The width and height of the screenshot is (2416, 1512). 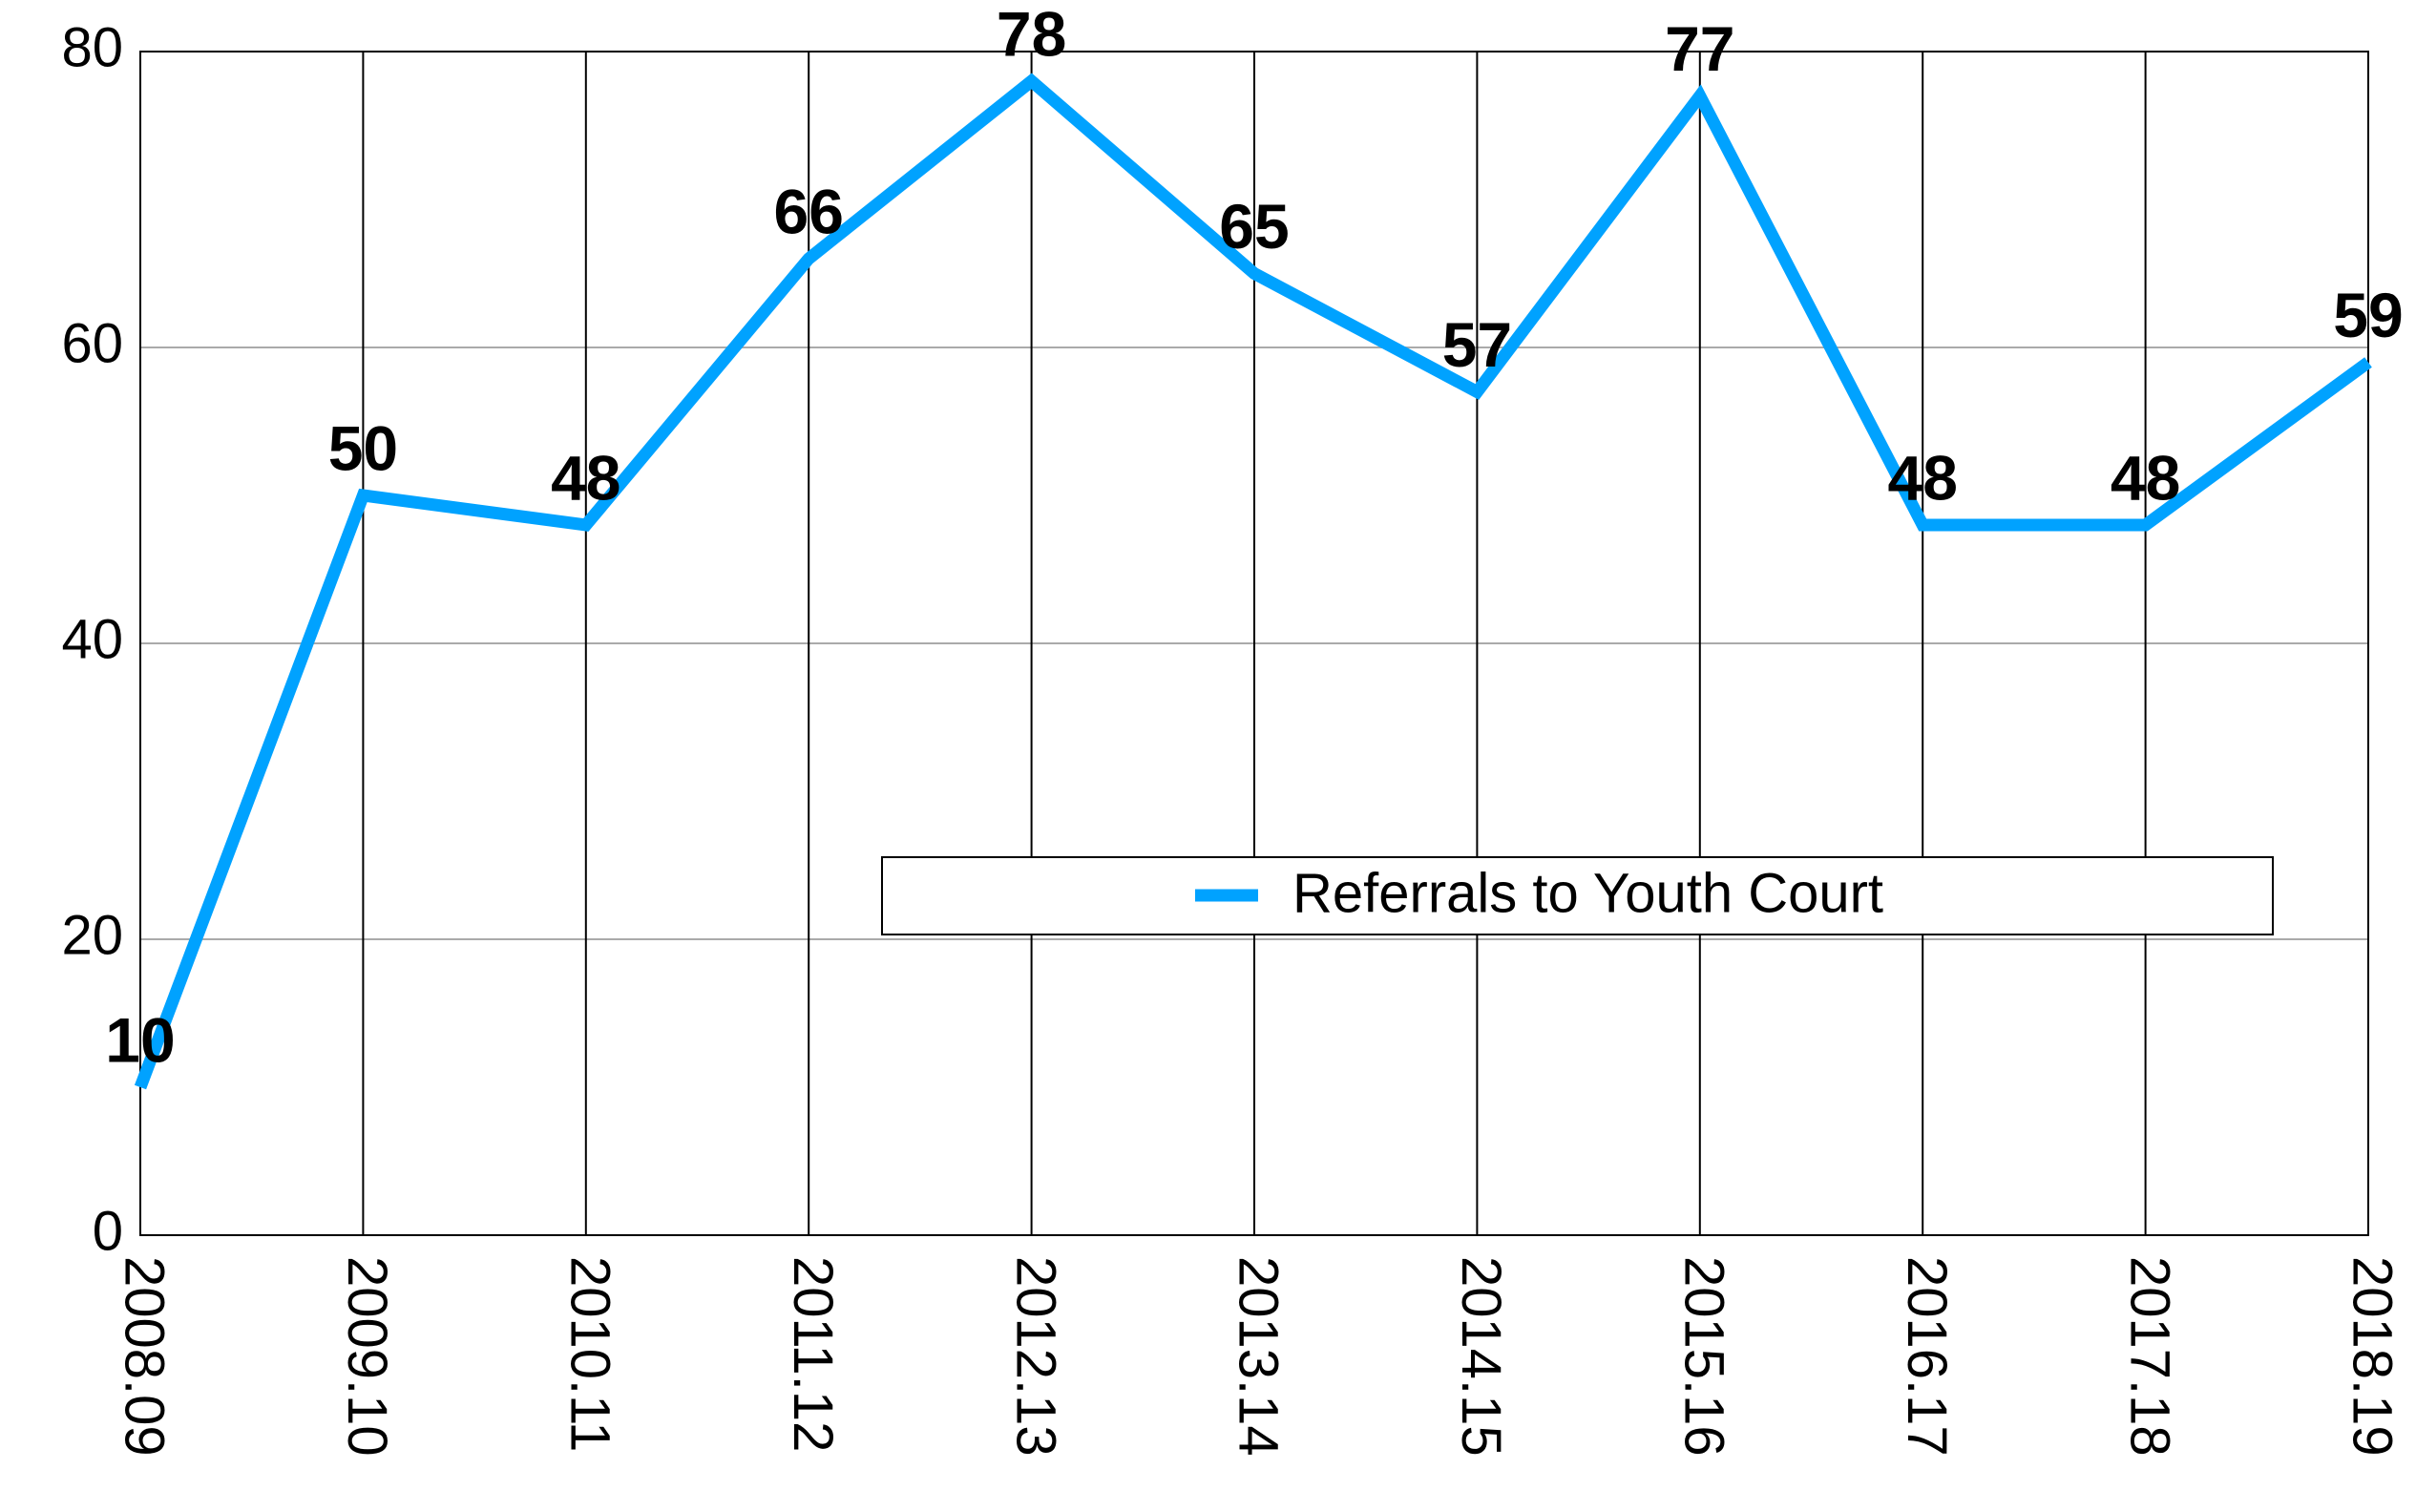 I want to click on data-label: 57, so click(x=1477, y=345).